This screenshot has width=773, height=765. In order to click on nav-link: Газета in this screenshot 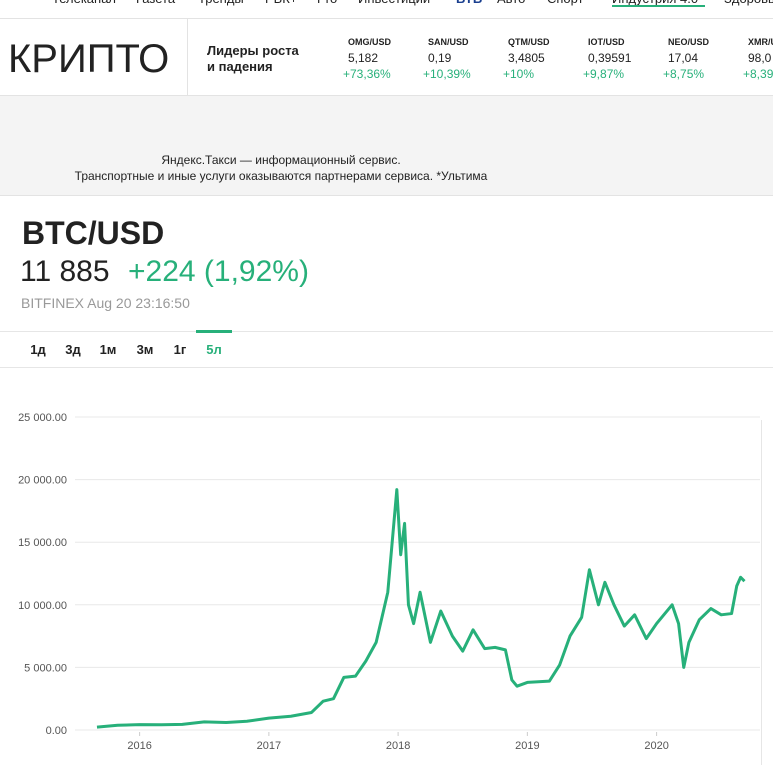, I will do `click(156, 3)`.